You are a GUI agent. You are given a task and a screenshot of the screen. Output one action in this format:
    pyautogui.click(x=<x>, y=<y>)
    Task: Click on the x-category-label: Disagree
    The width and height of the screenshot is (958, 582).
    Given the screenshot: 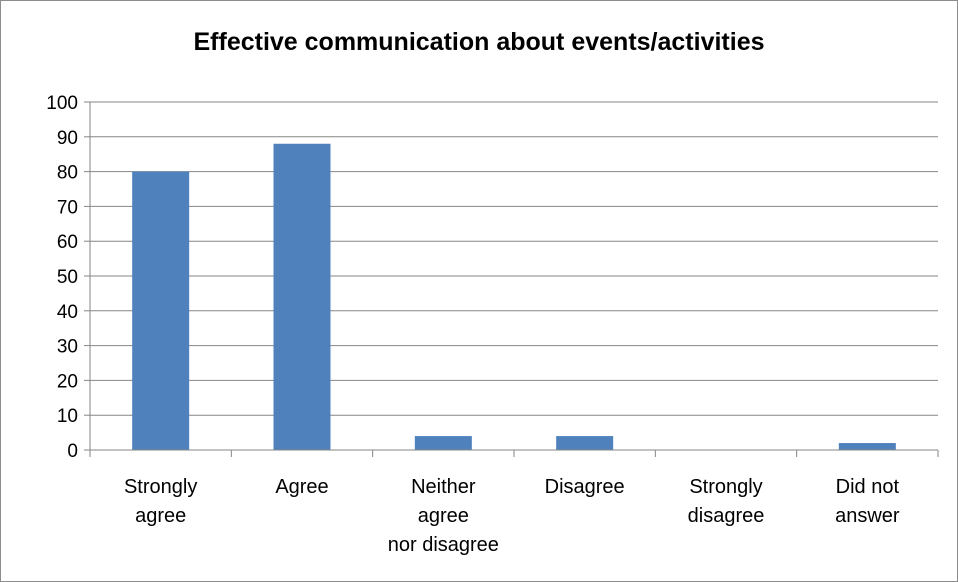 What is the action you would take?
    pyautogui.click(x=585, y=487)
    